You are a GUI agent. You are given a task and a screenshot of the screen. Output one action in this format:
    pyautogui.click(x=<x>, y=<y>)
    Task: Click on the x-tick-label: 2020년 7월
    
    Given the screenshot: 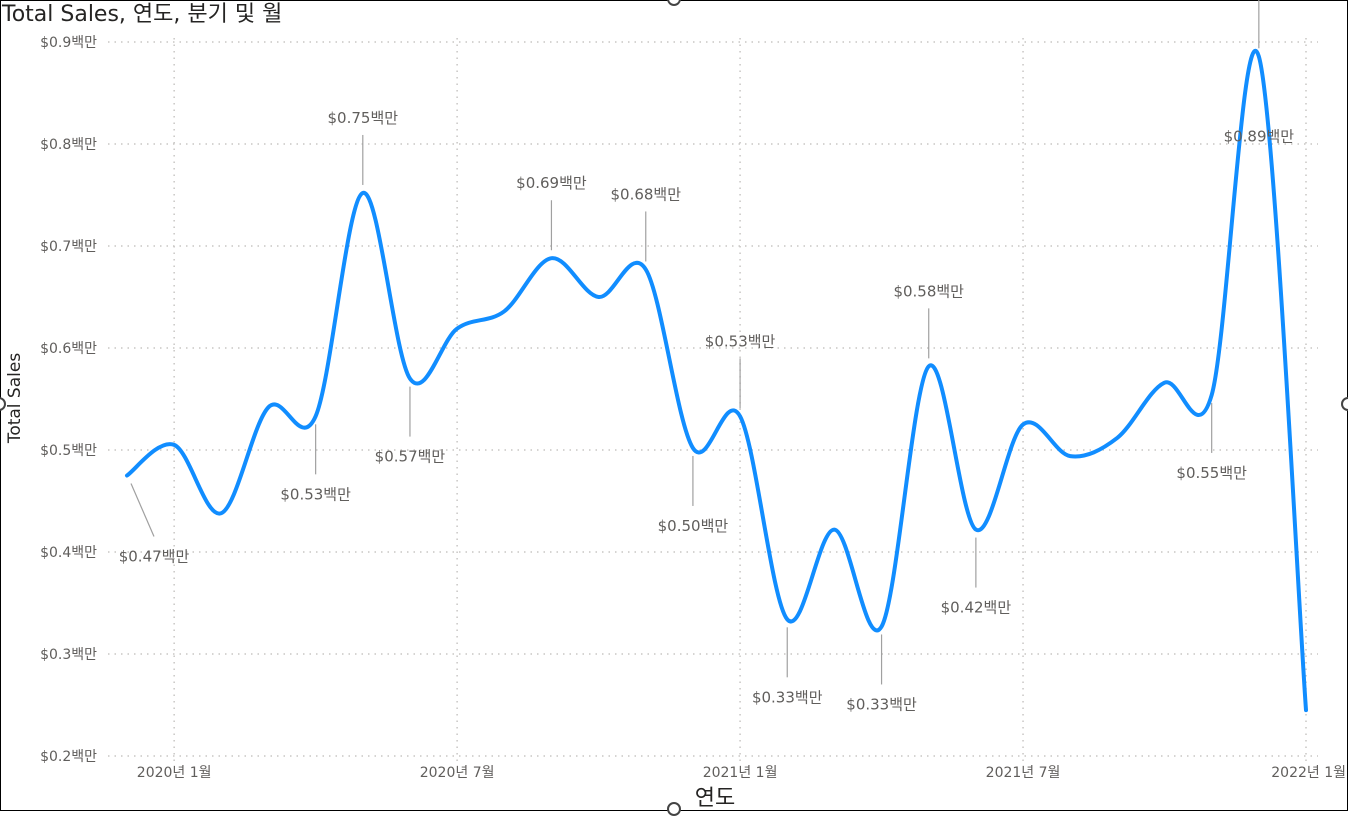 What is the action you would take?
    pyautogui.click(x=457, y=773)
    